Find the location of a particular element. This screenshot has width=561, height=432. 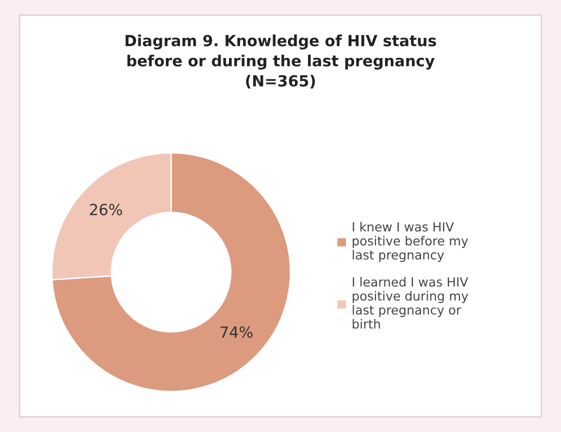

chart-title: Diagram 9. Knowledge of HIV status before or during the last pregnancy (N=365) is located at coordinates (281, 61).